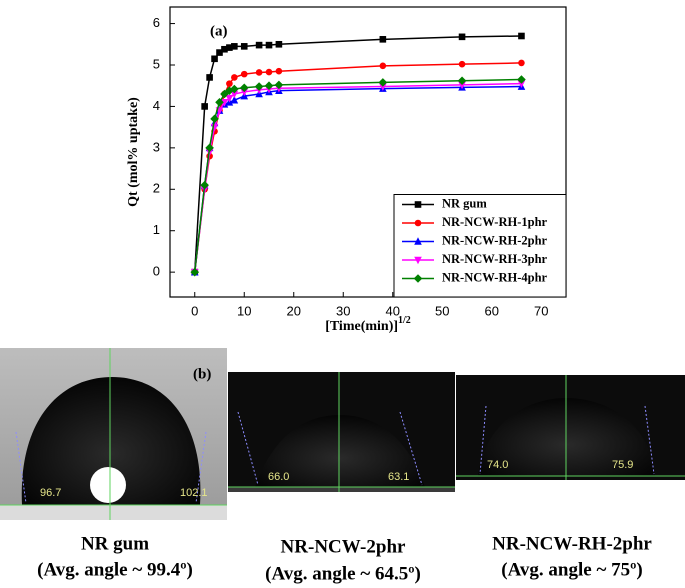 This screenshot has height=588, width=685. What do you see at coordinates (219, 31) in the screenshot?
I see `annotation: (a)` at bounding box center [219, 31].